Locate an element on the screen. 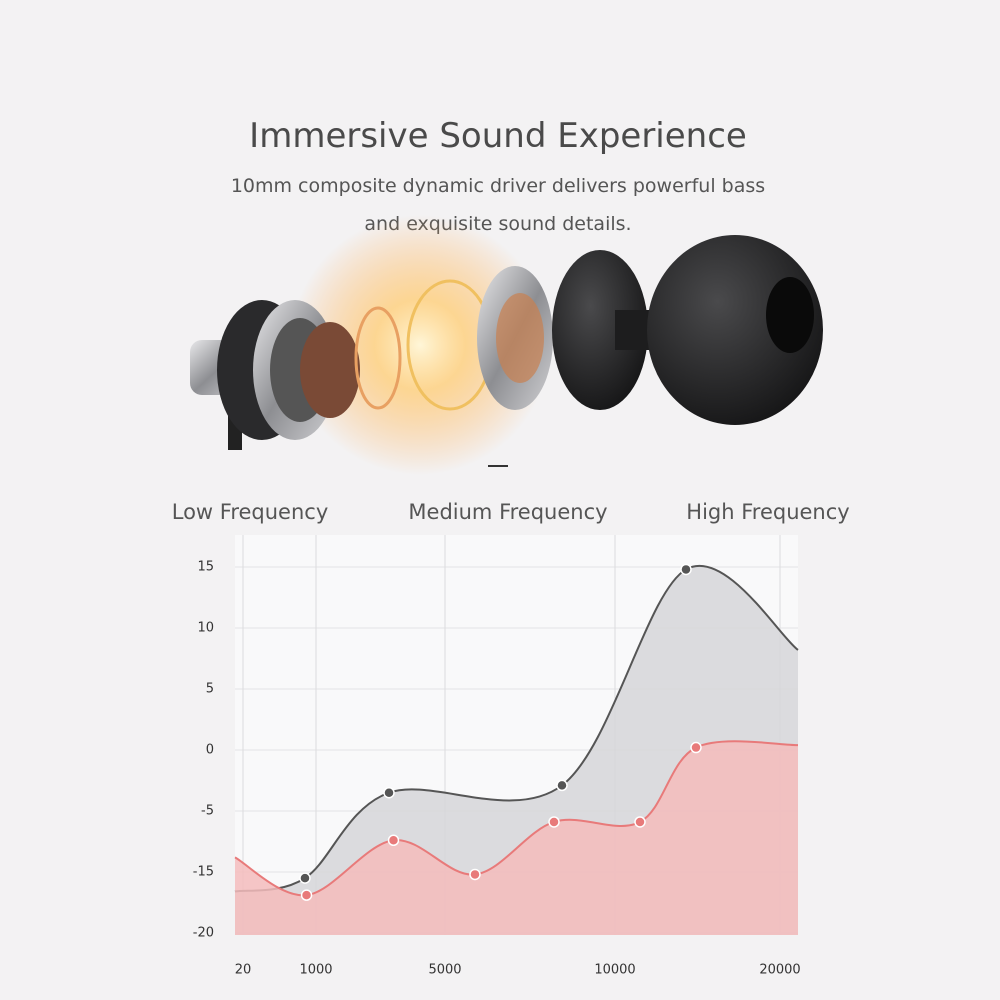 Image resolution: width=1000 pixels, height=1000 pixels. band-label: High Frequency is located at coordinates (767, 512).